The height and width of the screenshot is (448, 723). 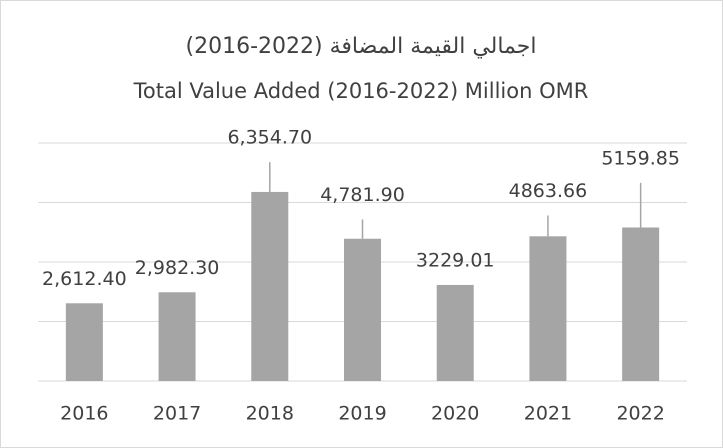 I want to click on data-label: 4,781.90, so click(x=362, y=195).